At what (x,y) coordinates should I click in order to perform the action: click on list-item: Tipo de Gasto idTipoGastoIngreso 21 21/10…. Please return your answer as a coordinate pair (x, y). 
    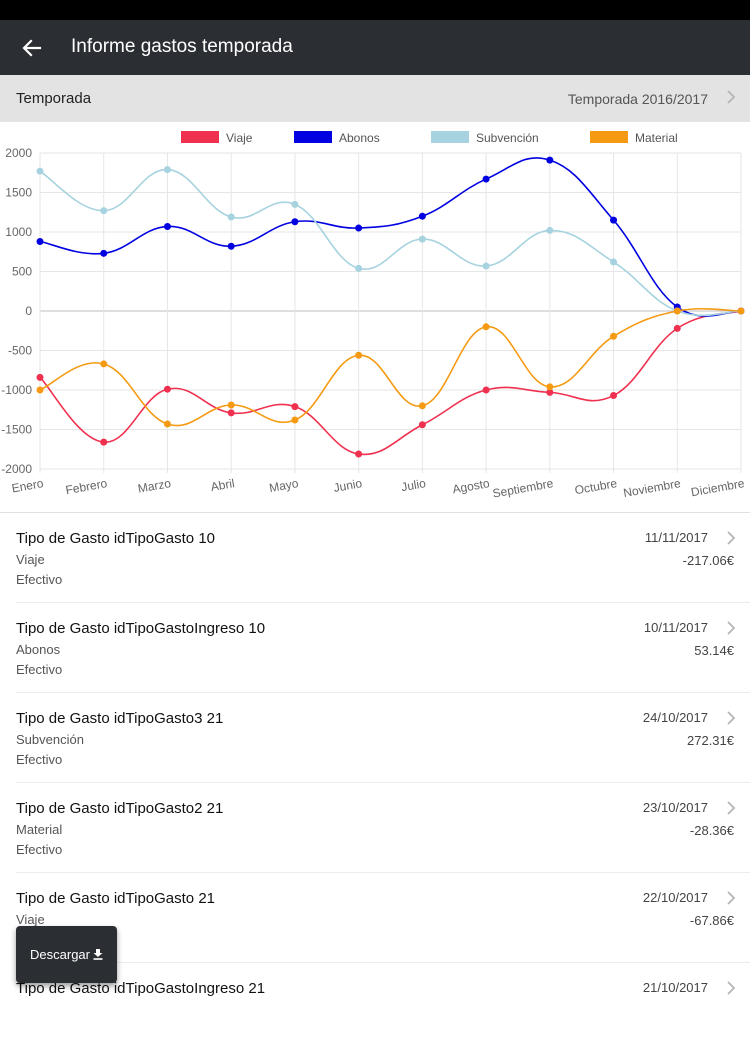
    Looking at the image, I should click on (383, 1007).